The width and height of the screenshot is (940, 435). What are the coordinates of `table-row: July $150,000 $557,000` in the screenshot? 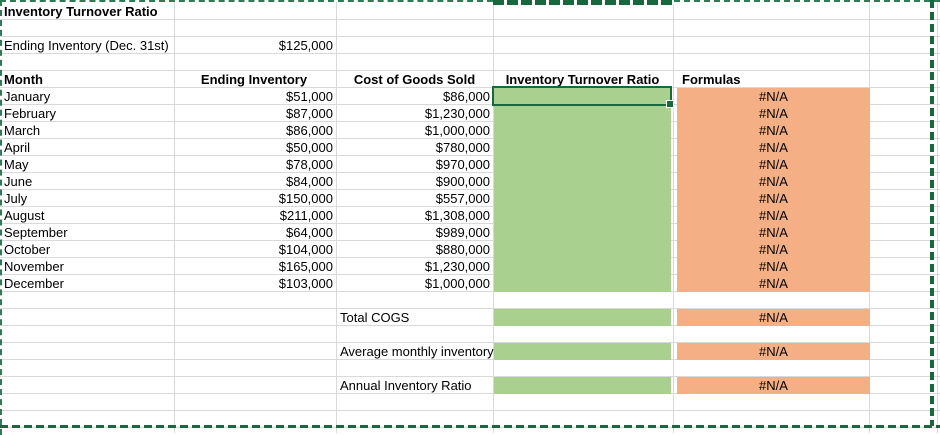 It's located at (470, 198).